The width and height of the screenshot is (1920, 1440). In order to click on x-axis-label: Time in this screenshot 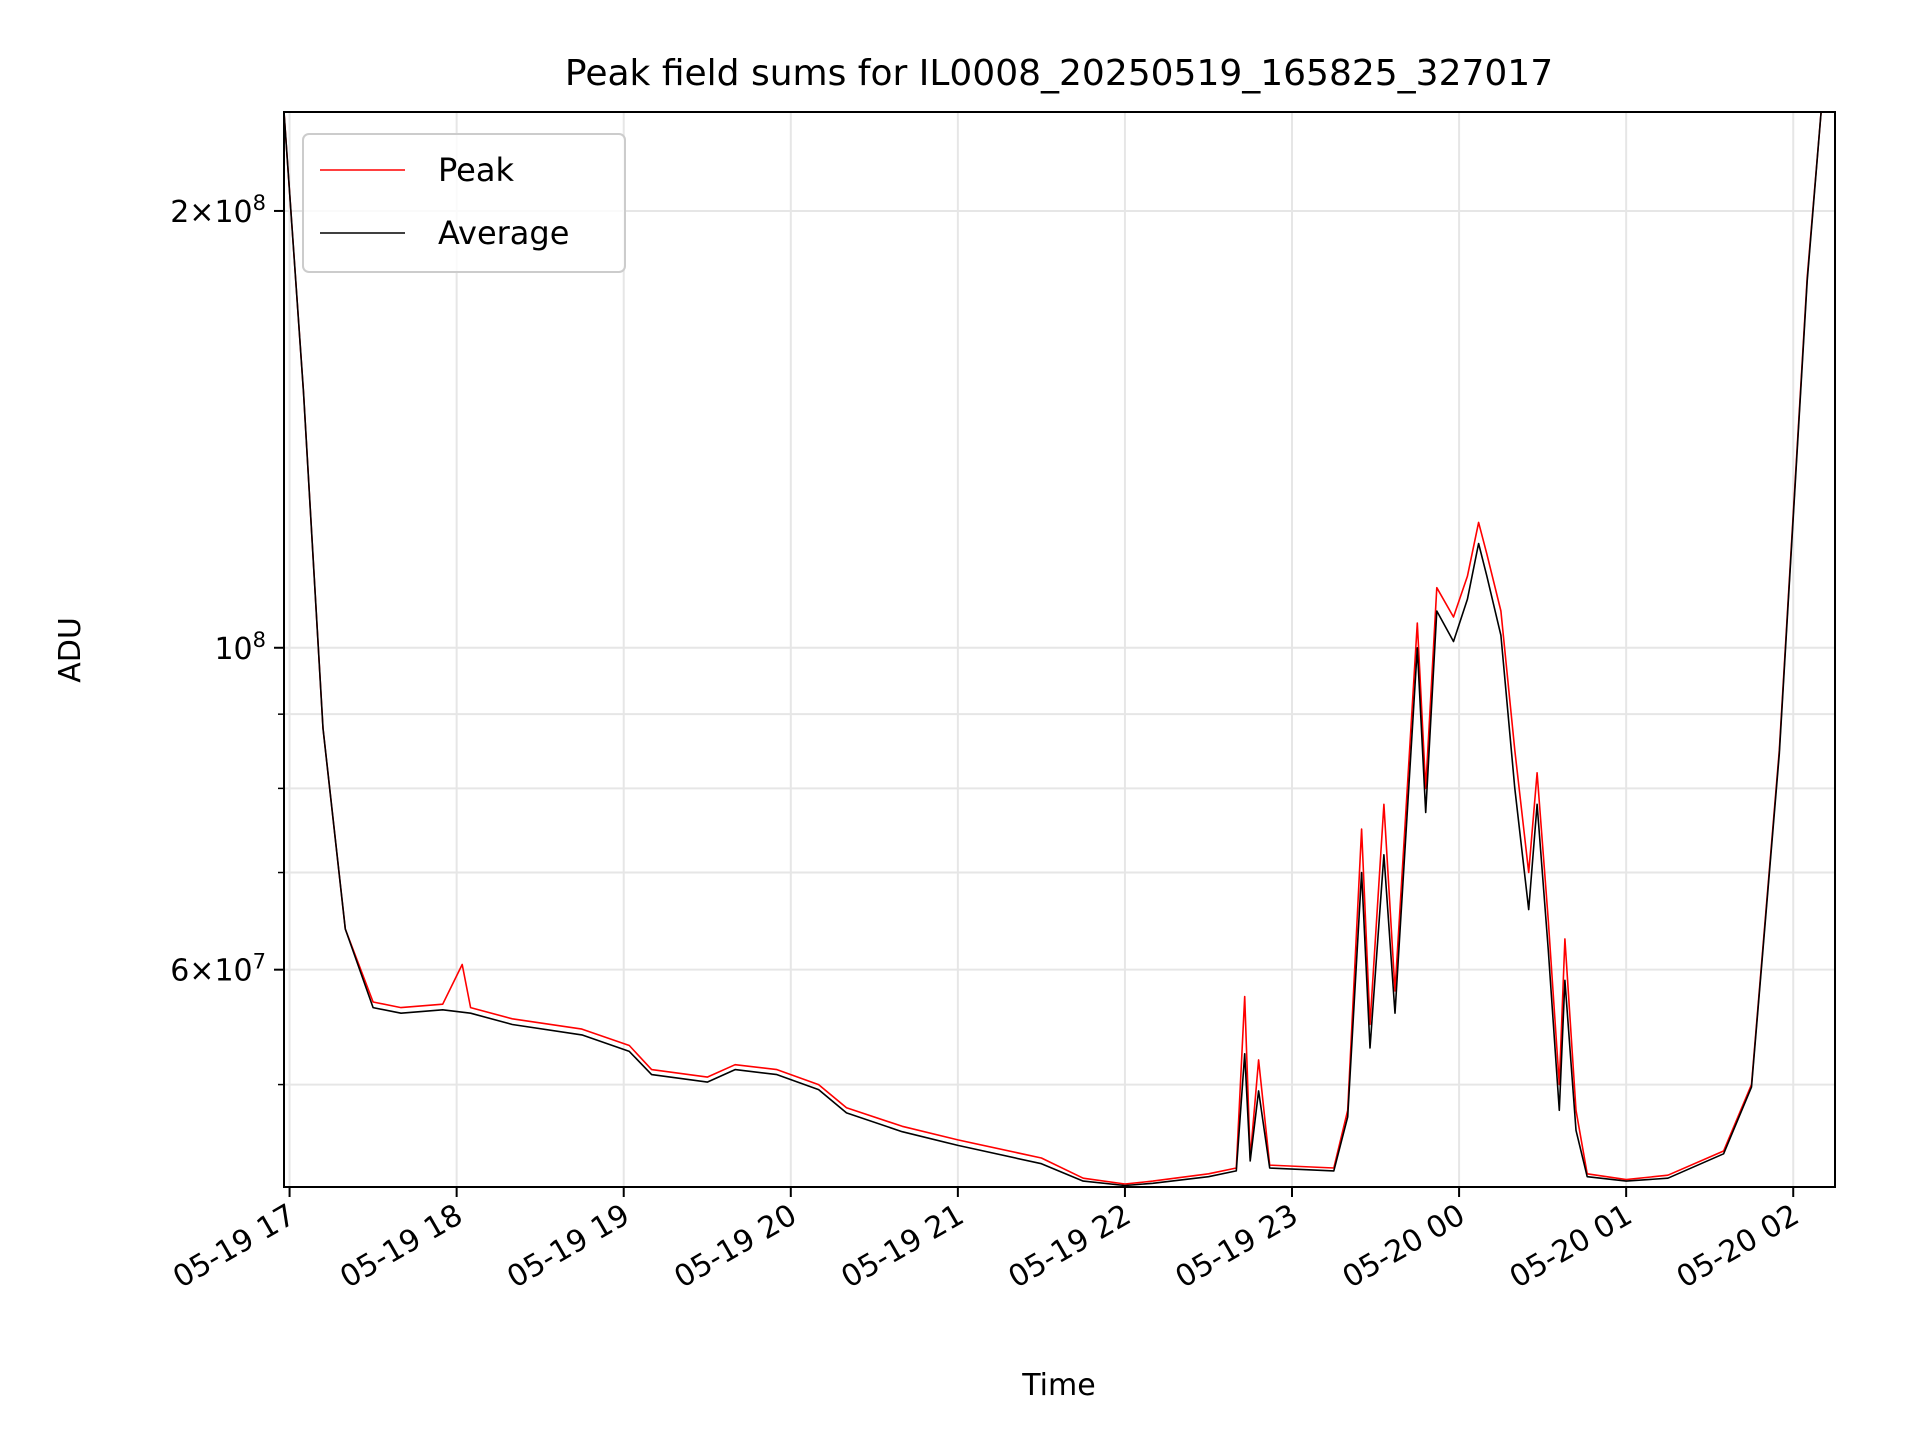, I will do `click(1058, 1385)`.